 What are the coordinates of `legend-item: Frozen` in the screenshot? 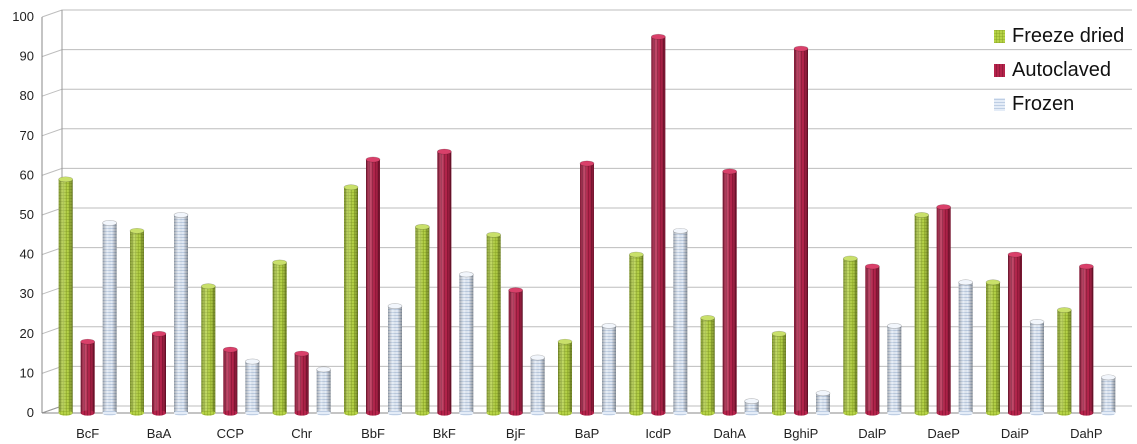 It's located at (1034, 104).